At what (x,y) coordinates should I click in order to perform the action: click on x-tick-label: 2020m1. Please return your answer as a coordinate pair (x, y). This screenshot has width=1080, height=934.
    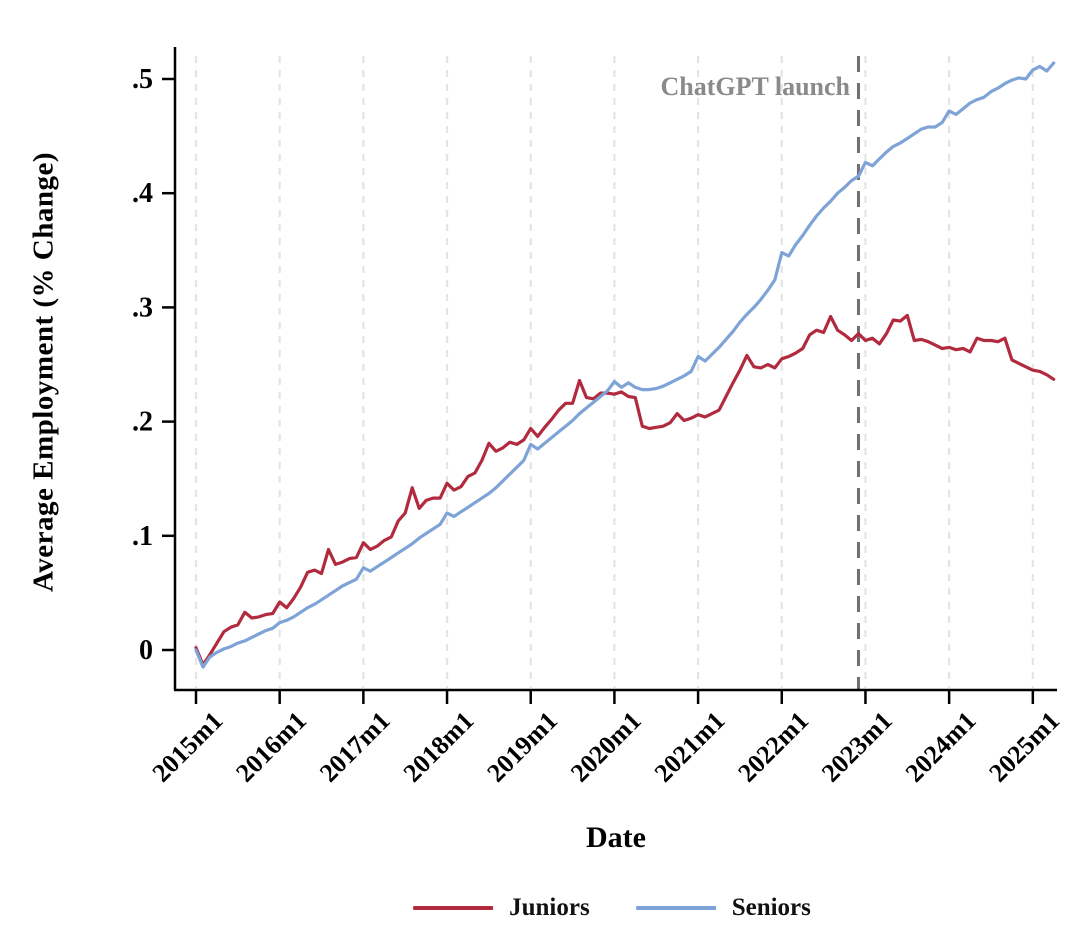
    Looking at the image, I should click on (606, 747).